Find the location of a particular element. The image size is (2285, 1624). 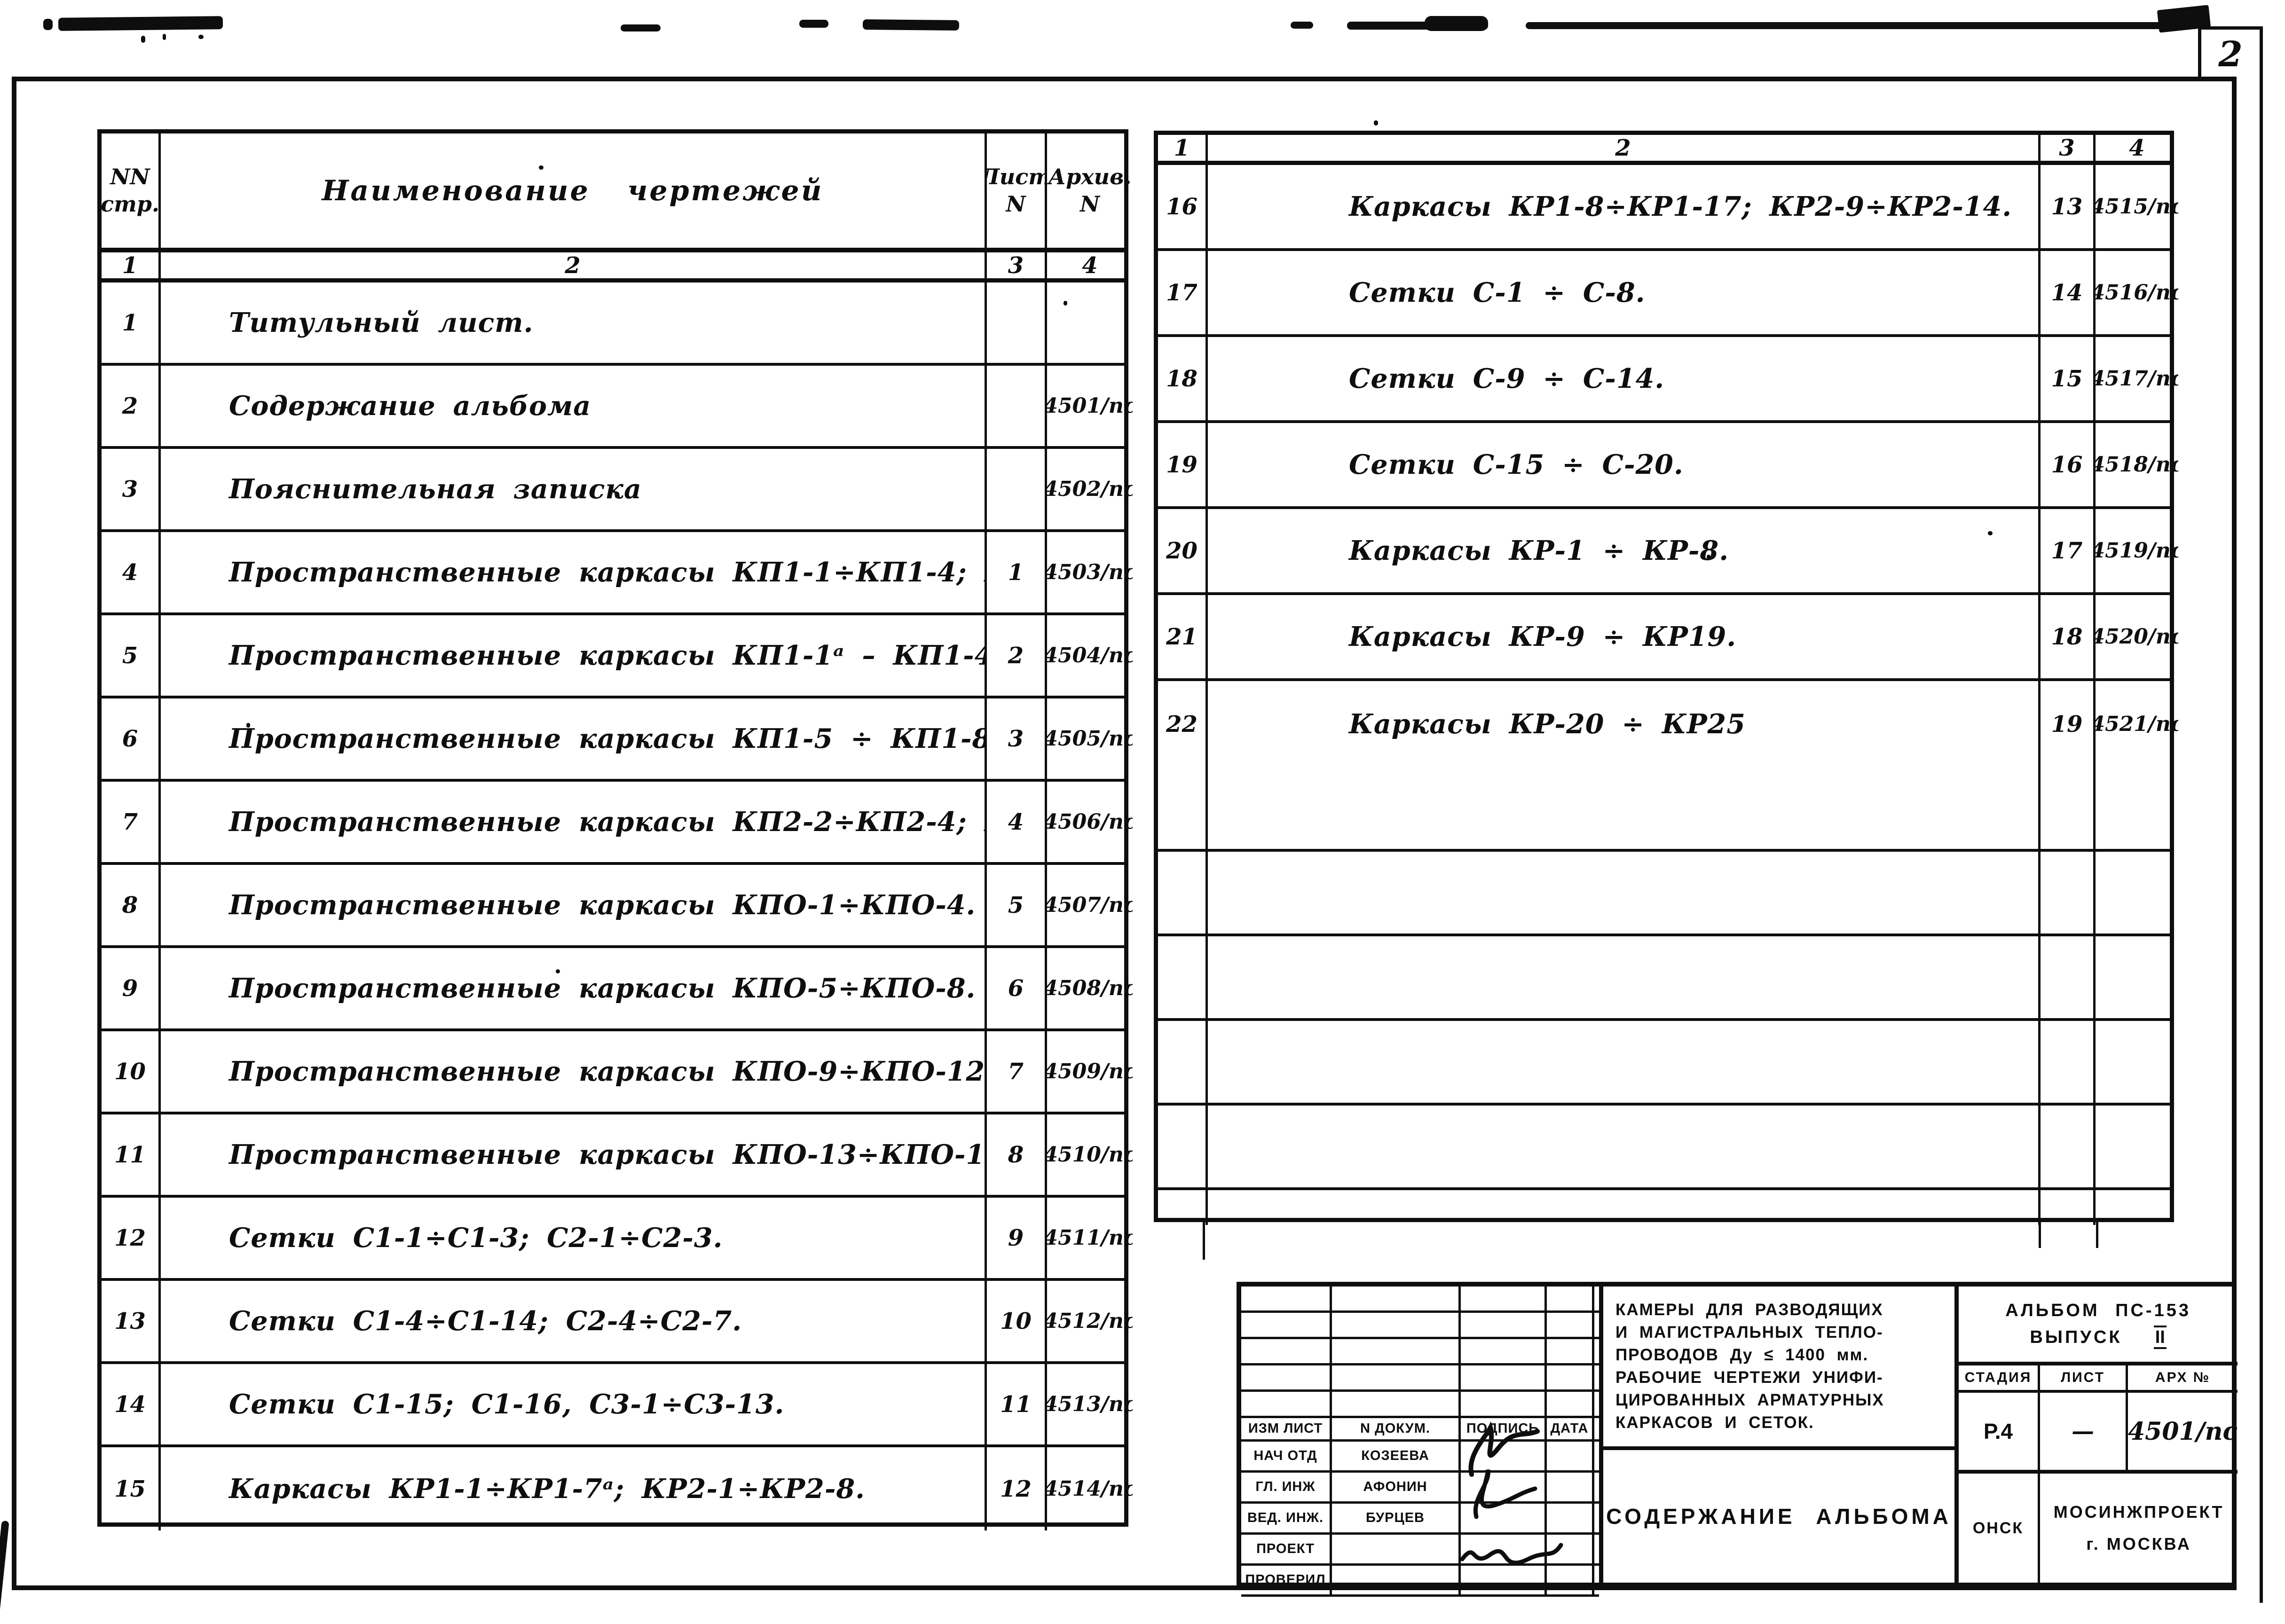

table-row: 19 Сетки С-15 ÷ С-20. 16 4518/пс is located at coordinates (1668, 466).